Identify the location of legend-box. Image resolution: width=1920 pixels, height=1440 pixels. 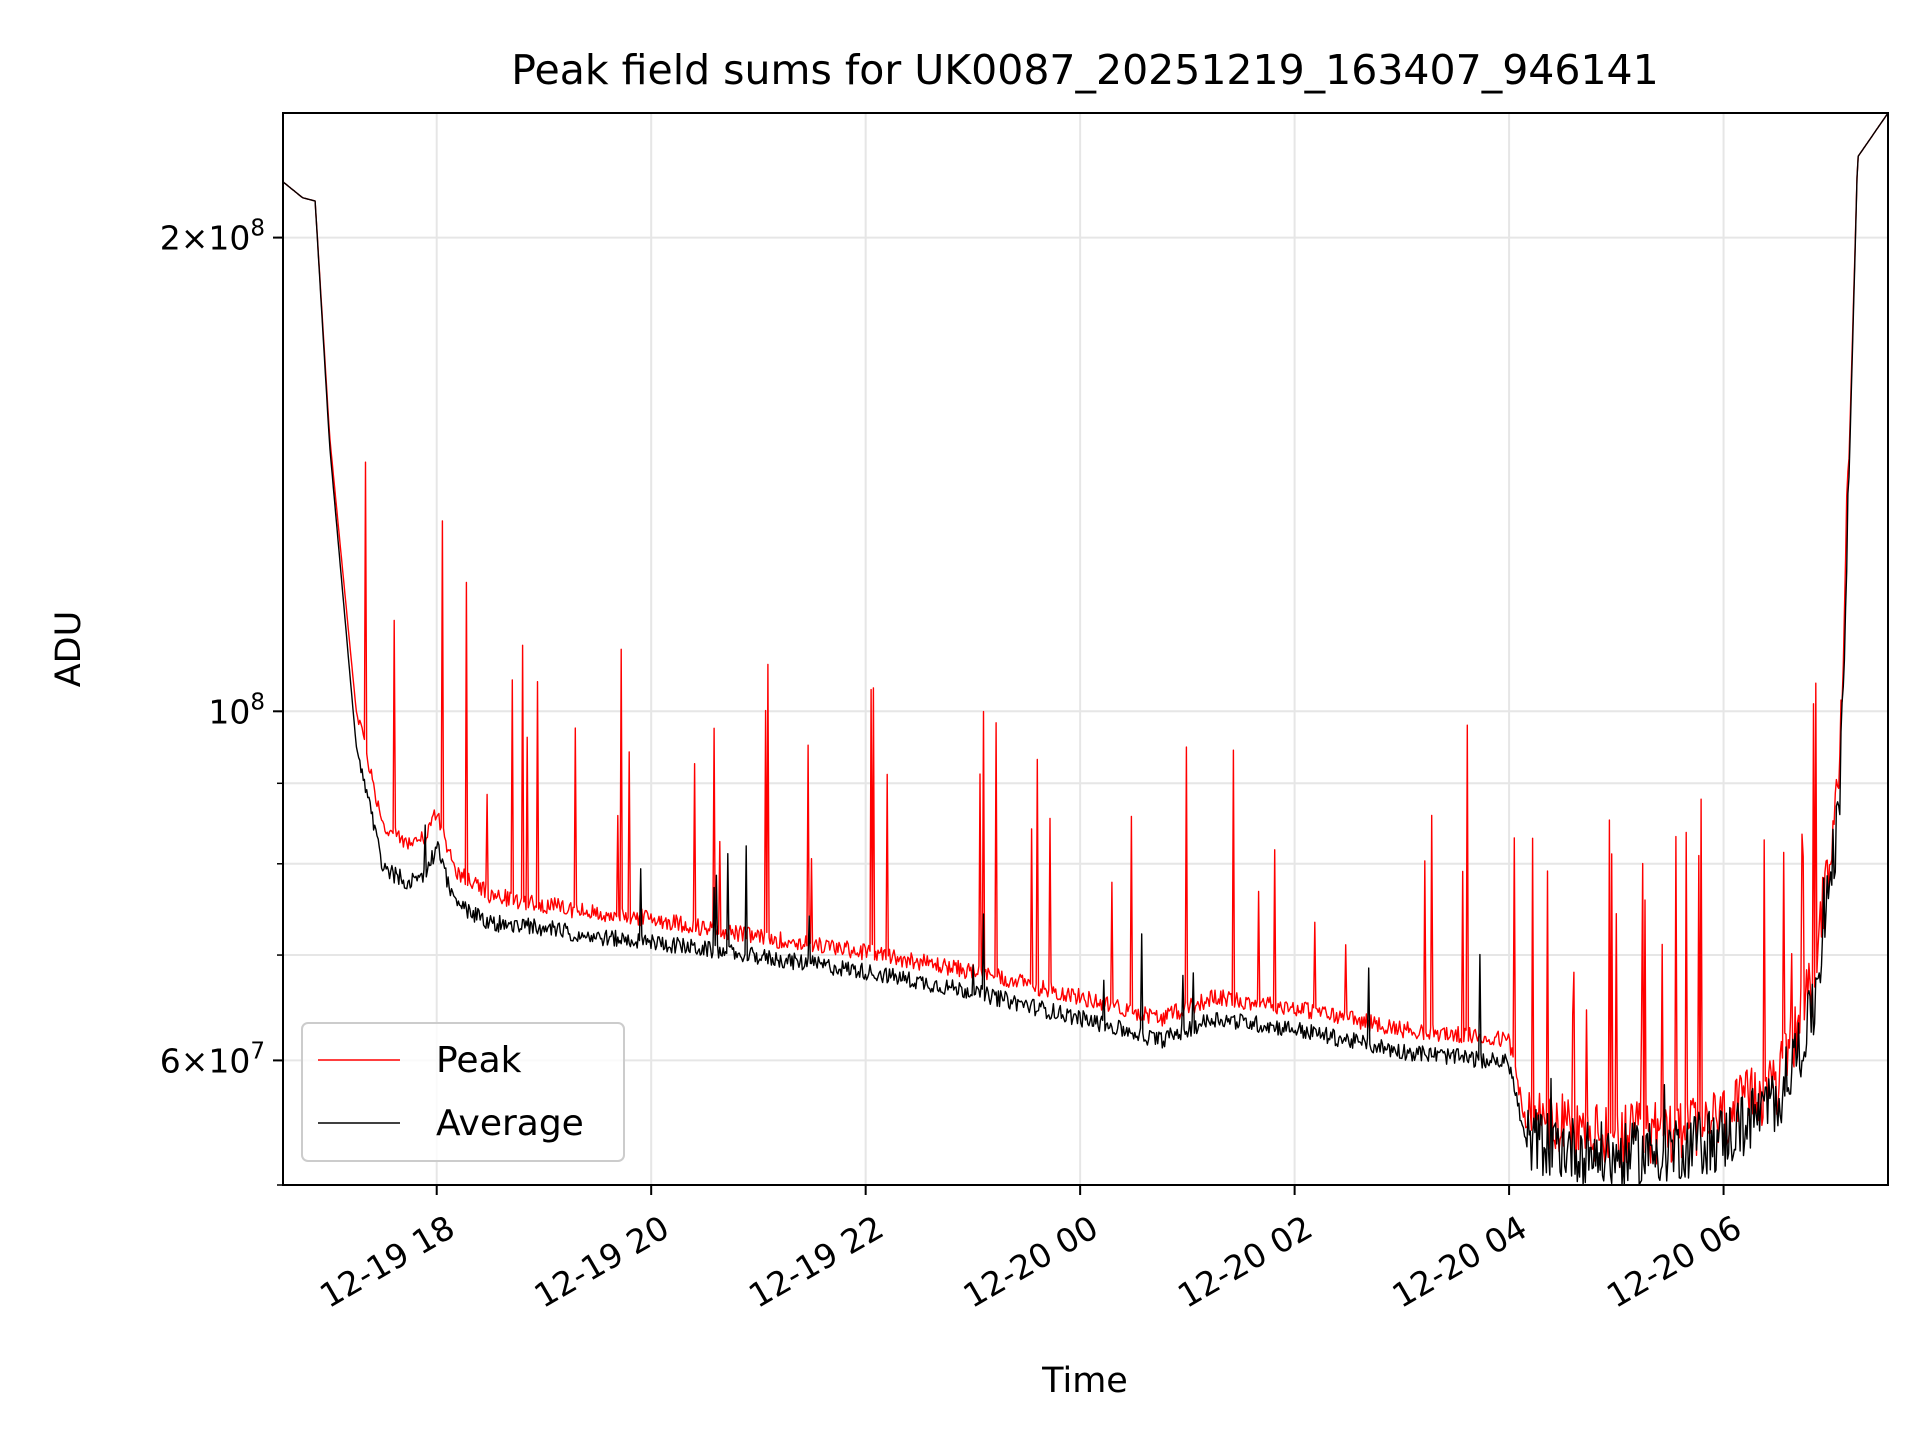
(463, 1092).